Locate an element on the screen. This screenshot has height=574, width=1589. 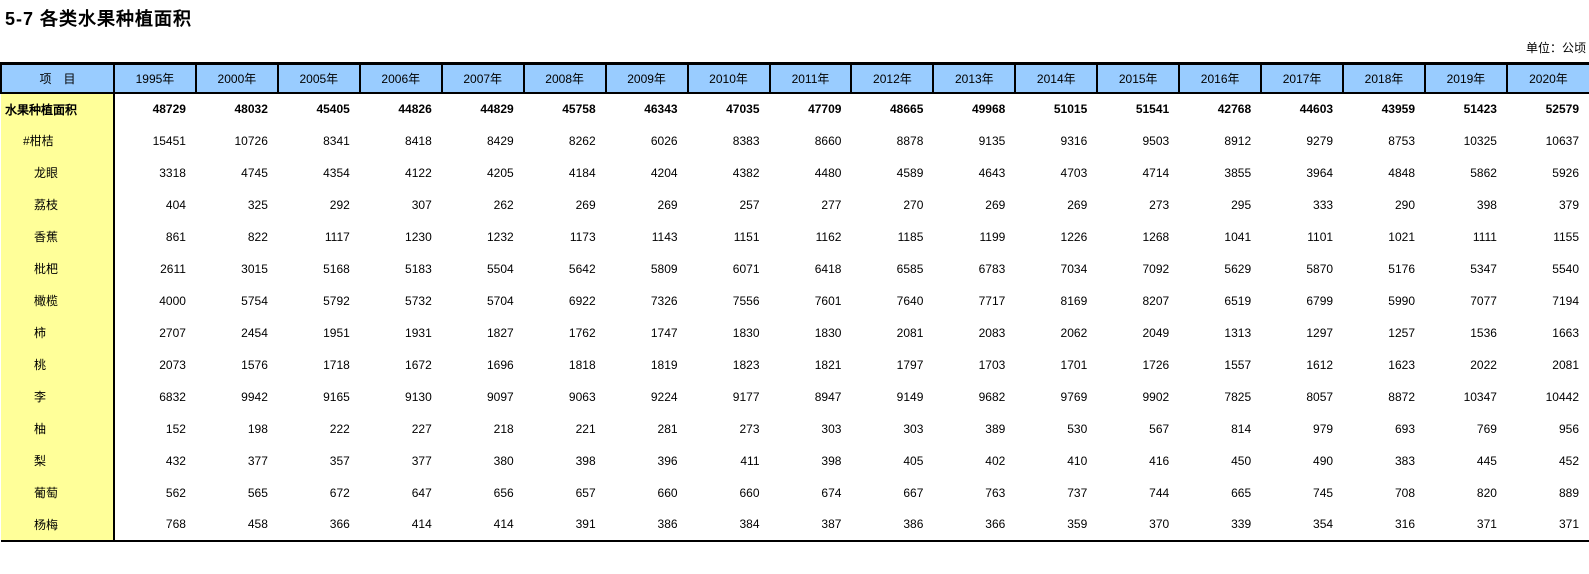
value-cell: 8207 is located at coordinates (1138, 300).